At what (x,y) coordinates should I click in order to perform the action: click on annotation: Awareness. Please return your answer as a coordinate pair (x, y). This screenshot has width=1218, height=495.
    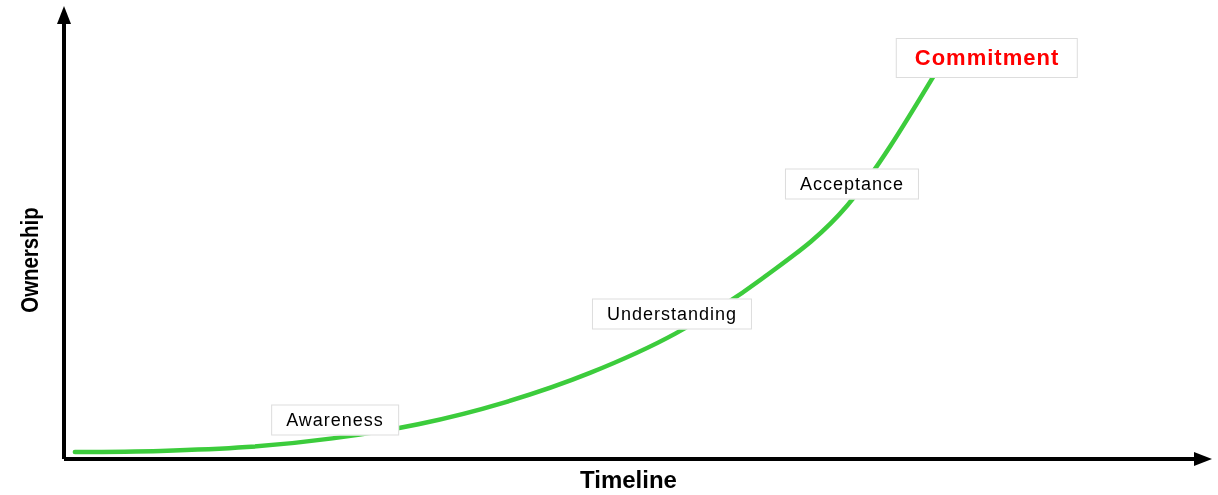
    Looking at the image, I should click on (335, 420).